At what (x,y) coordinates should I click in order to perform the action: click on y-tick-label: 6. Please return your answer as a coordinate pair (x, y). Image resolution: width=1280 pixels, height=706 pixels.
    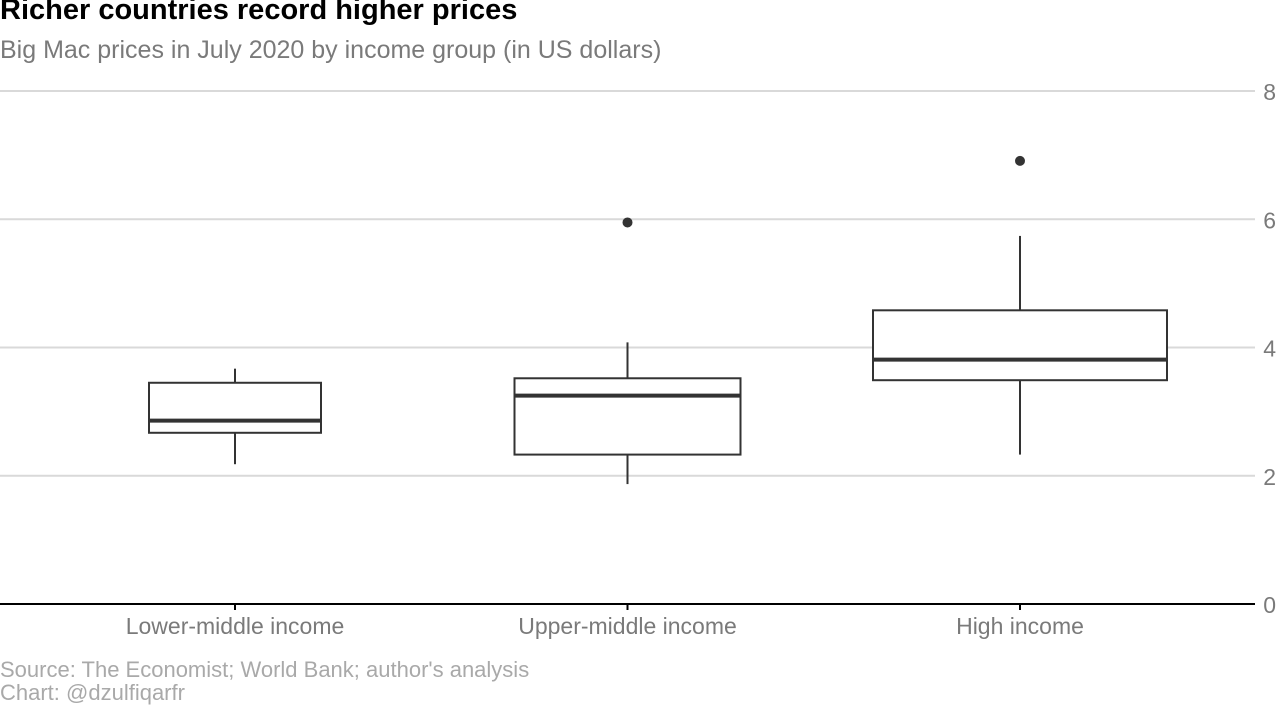
    Looking at the image, I should click on (1269, 220).